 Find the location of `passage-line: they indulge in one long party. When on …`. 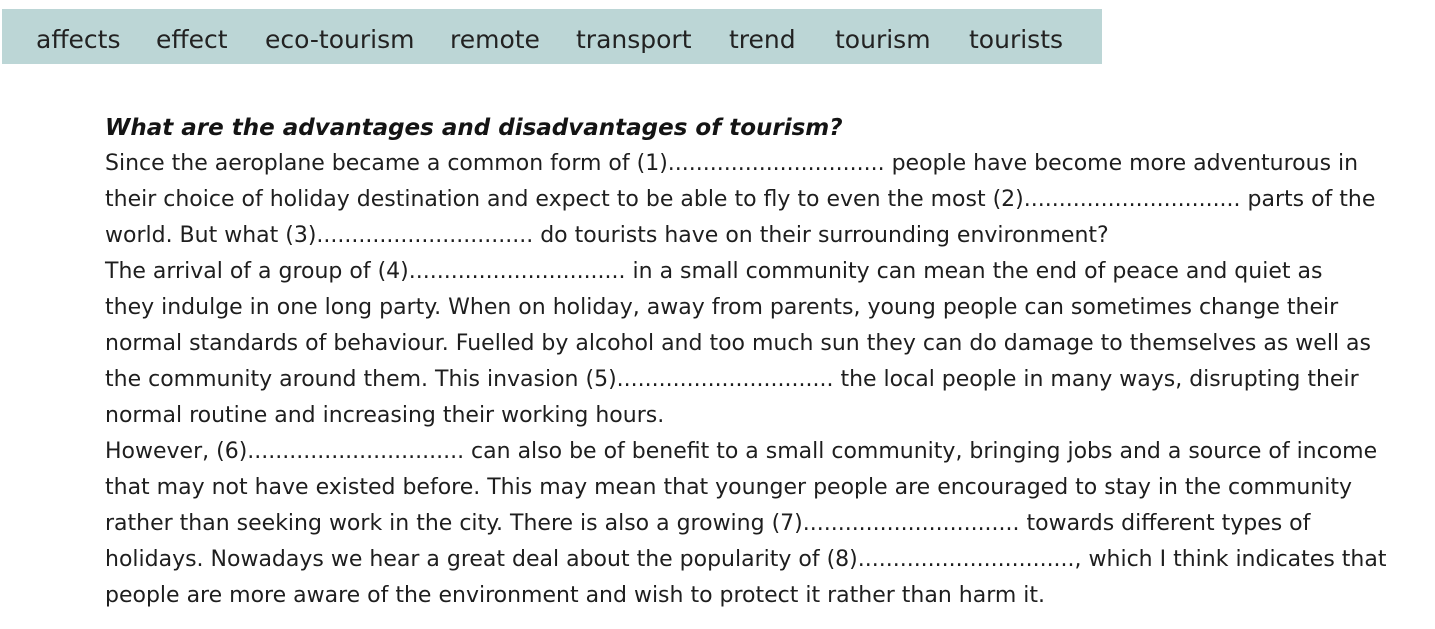

passage-line: they indulge in one long party. When on … is located at coordinates (722, 307).